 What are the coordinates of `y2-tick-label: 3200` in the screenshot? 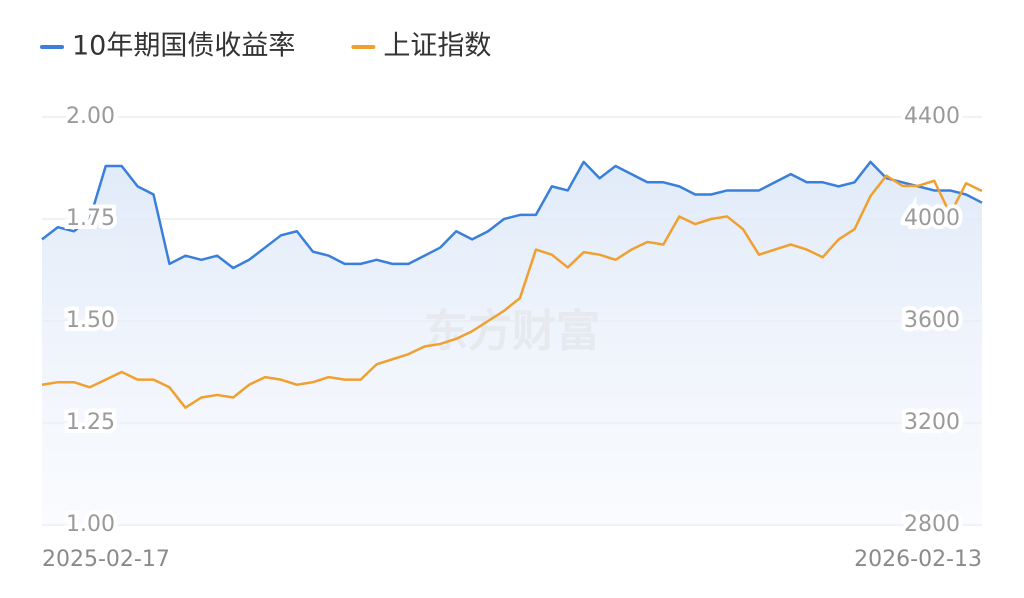 It's located at (932, 422).